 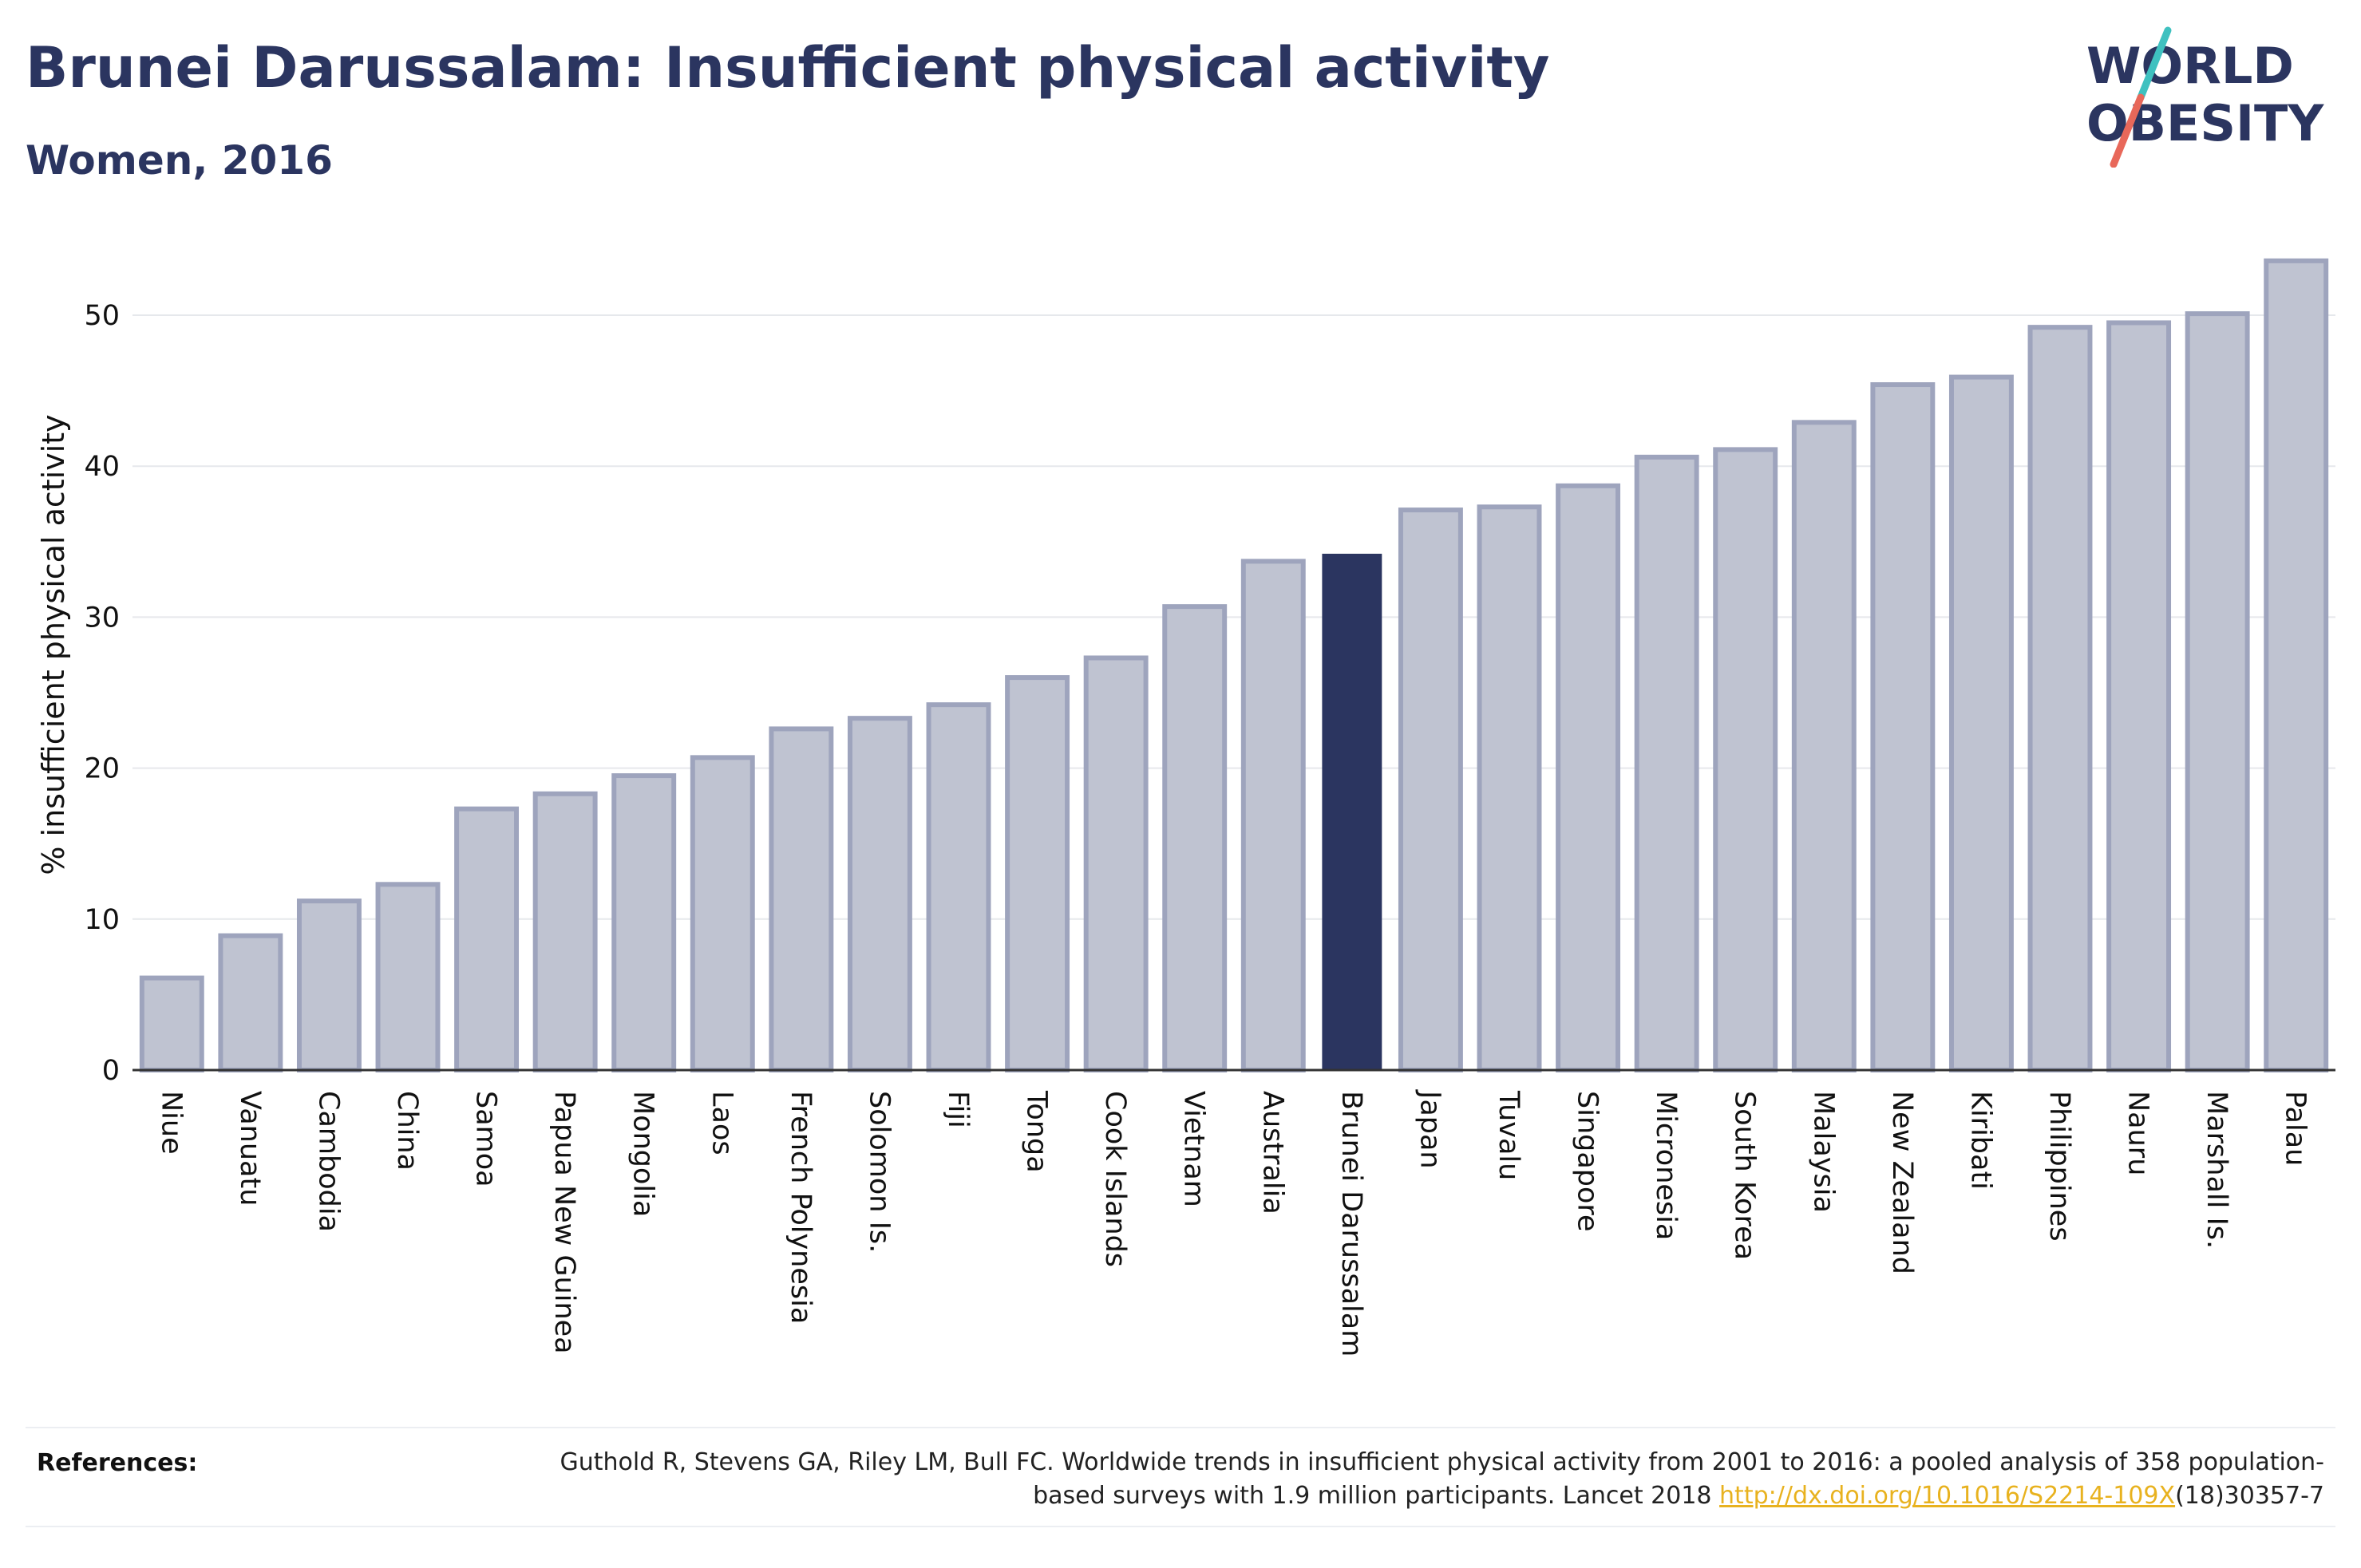 I want to click on bar-nauru, so click(x=2139, y=696).